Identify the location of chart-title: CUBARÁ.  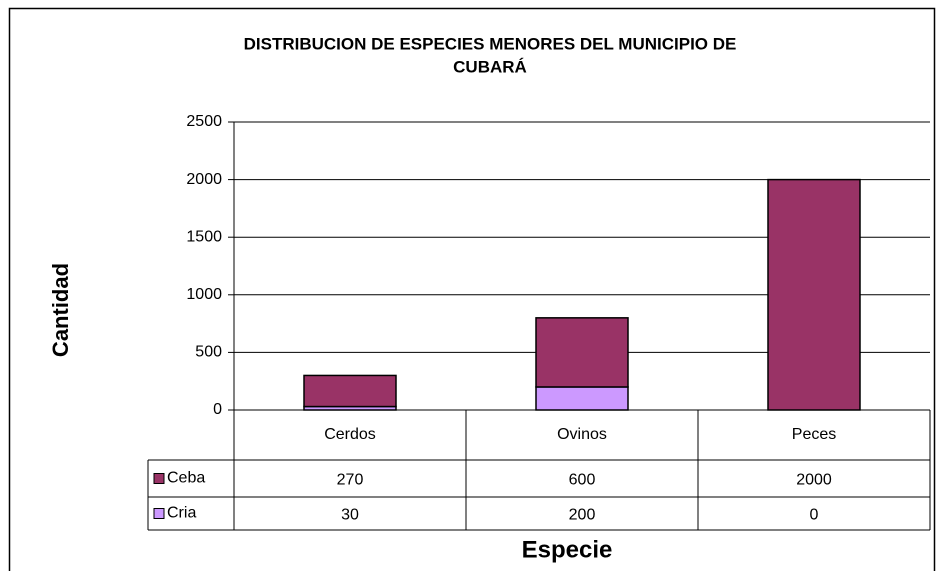
(490, 66).